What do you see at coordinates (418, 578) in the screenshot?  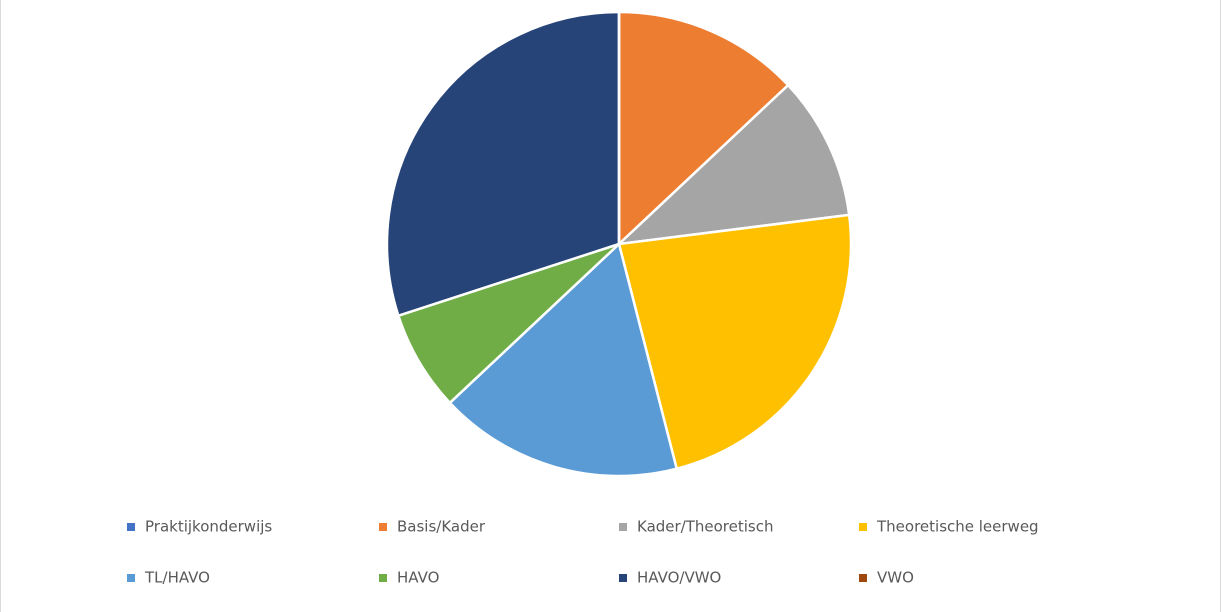 I see `legend-label: HAVO` at bounding box center [418, 578].